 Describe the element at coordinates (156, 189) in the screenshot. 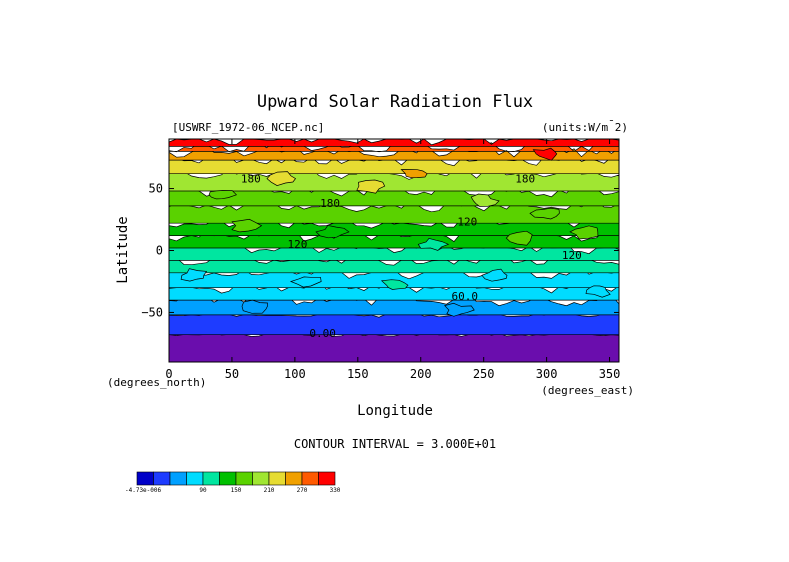

I see `y-tick-label: 50` at that location.